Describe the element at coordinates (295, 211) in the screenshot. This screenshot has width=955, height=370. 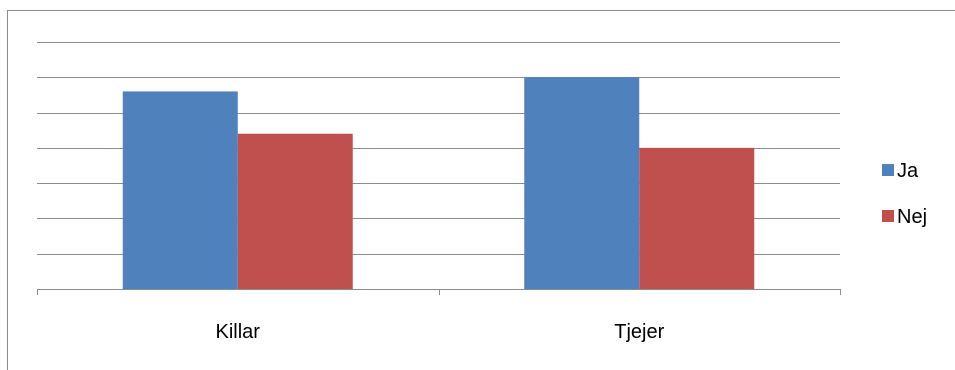
I see `bar-nej-killar` at that location.